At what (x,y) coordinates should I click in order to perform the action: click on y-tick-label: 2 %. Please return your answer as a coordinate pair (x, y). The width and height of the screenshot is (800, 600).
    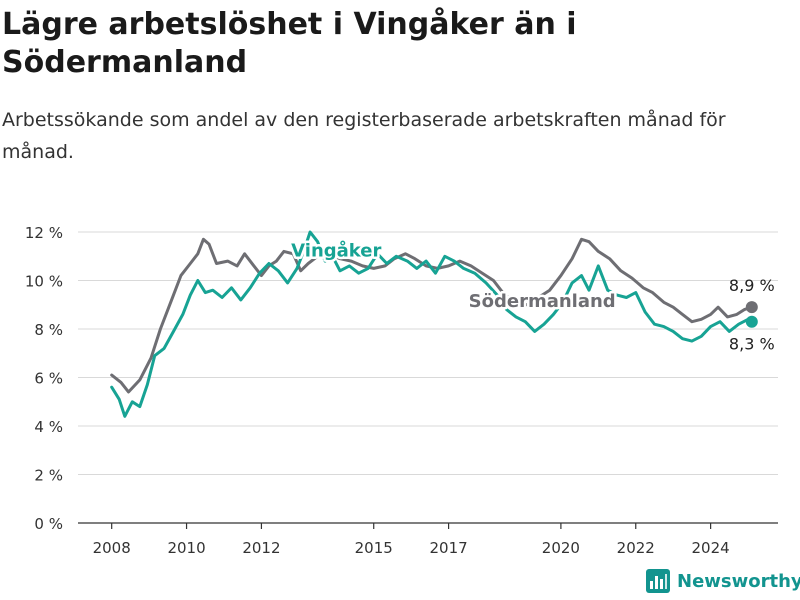
    Looking at the image, I should click on (48, 476).